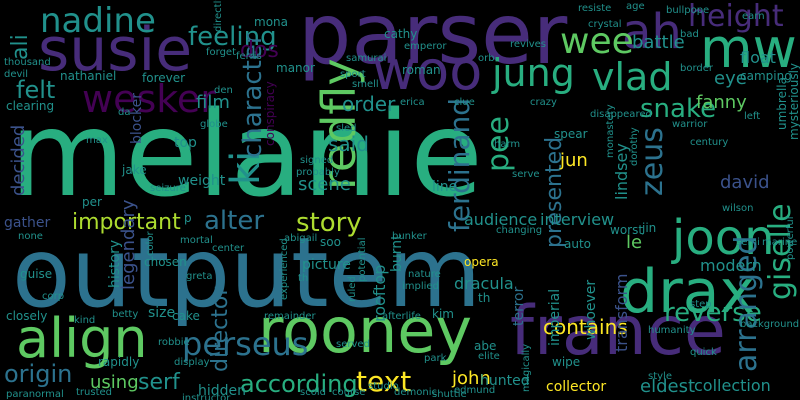  I want to click on cloud-word: top, so click(185, 143).